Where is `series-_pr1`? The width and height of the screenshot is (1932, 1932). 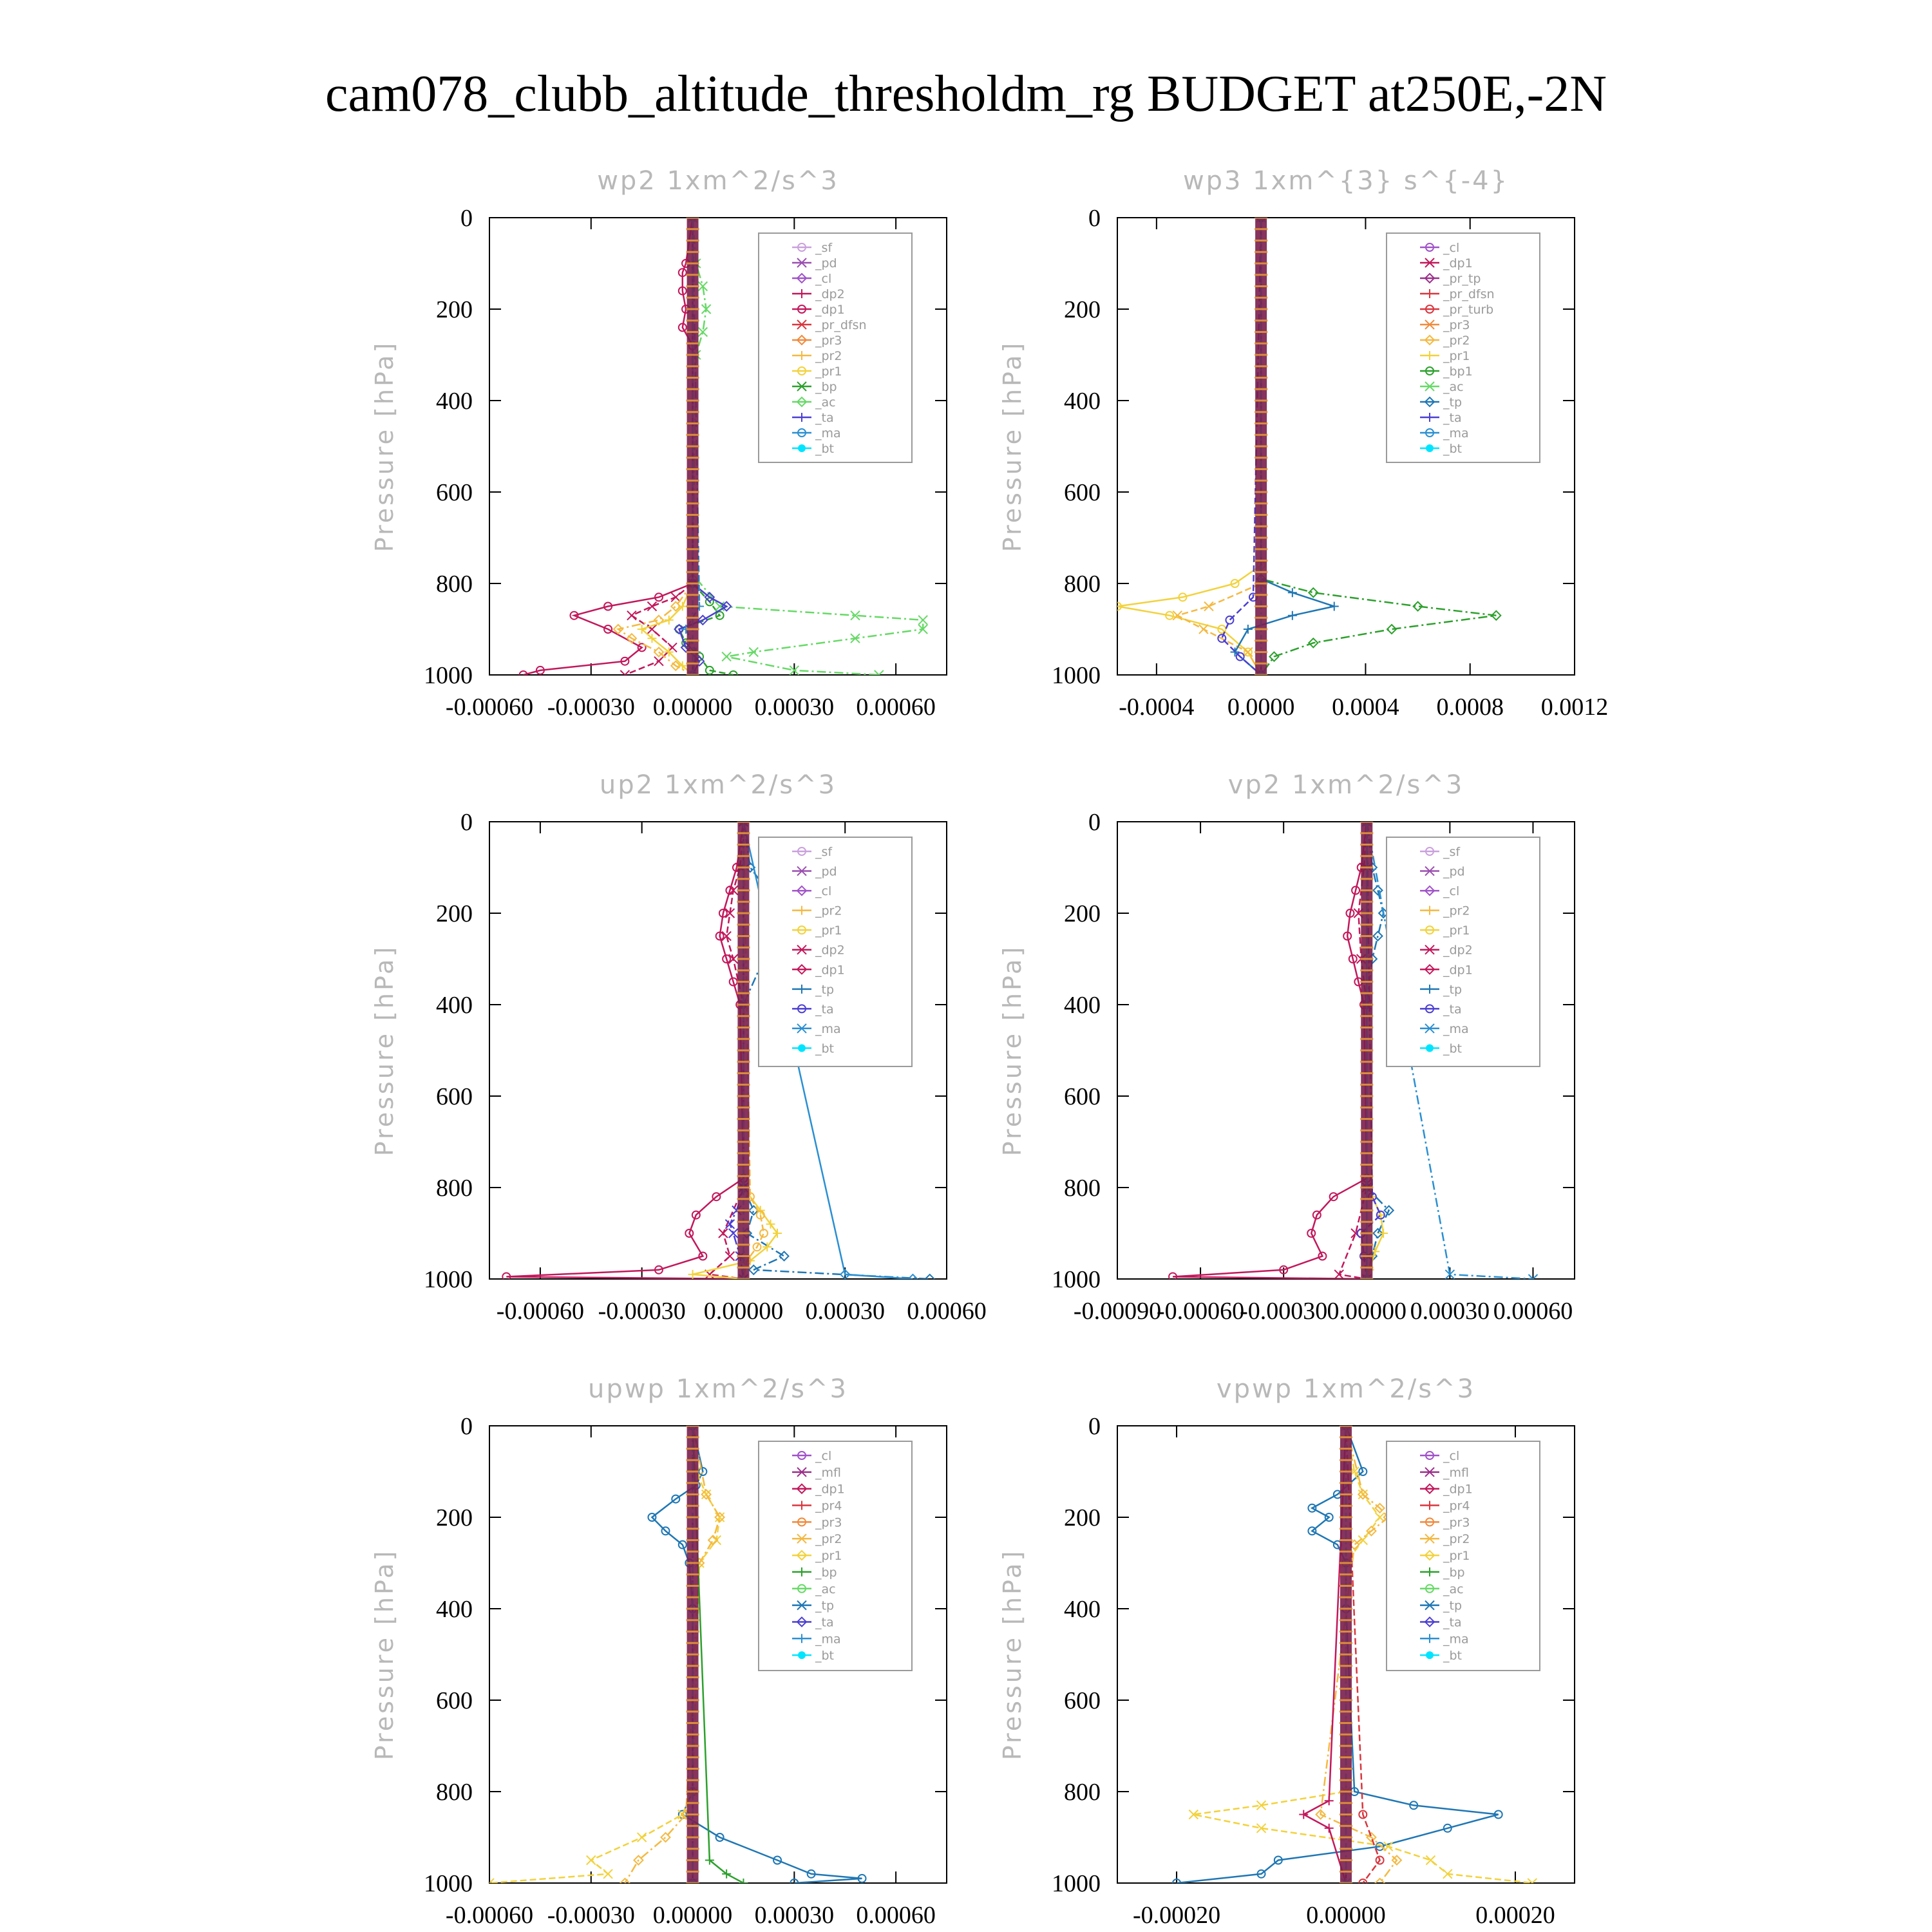 series-_pr1 is located at coordinates (1191, 447).